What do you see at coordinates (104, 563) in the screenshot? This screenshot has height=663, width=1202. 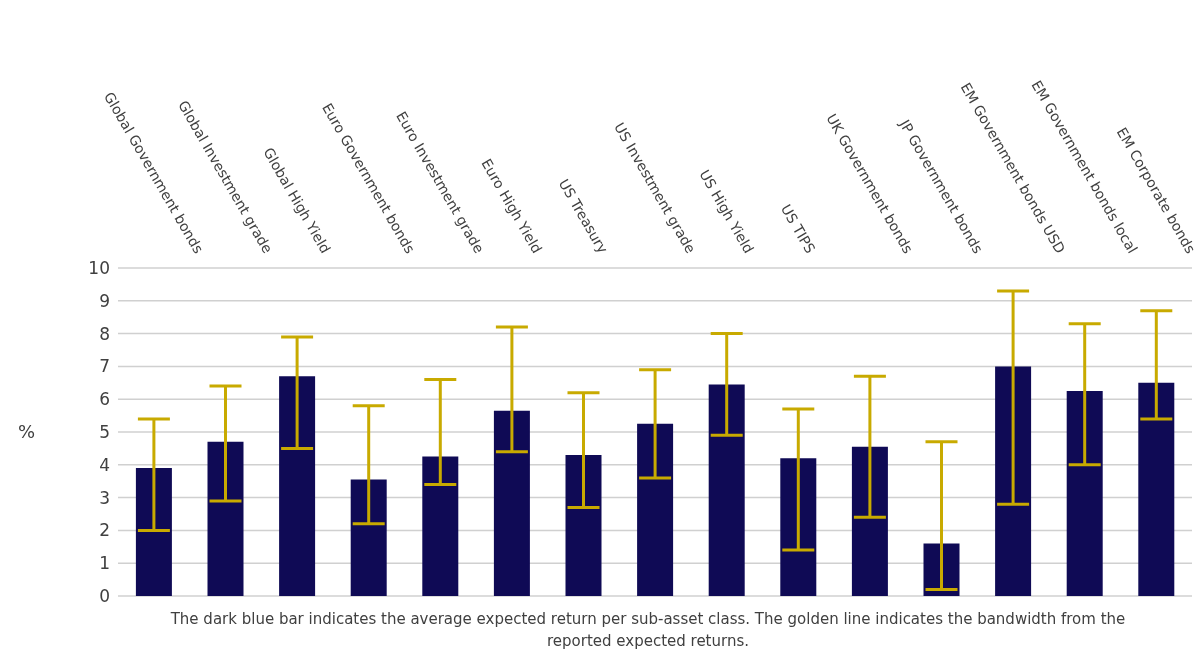 I see `y-tick-label: 1` at bounding box center [104, 563].